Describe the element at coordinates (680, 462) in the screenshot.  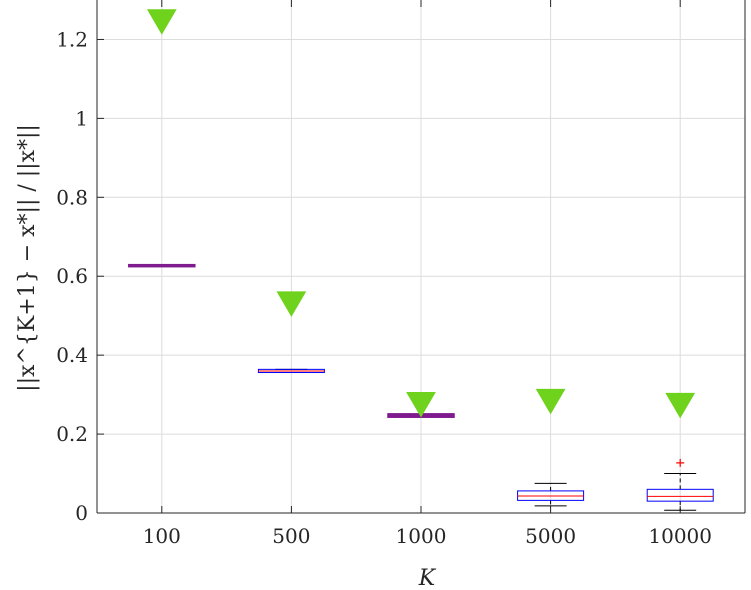
I see `outlier-marker` at that location.